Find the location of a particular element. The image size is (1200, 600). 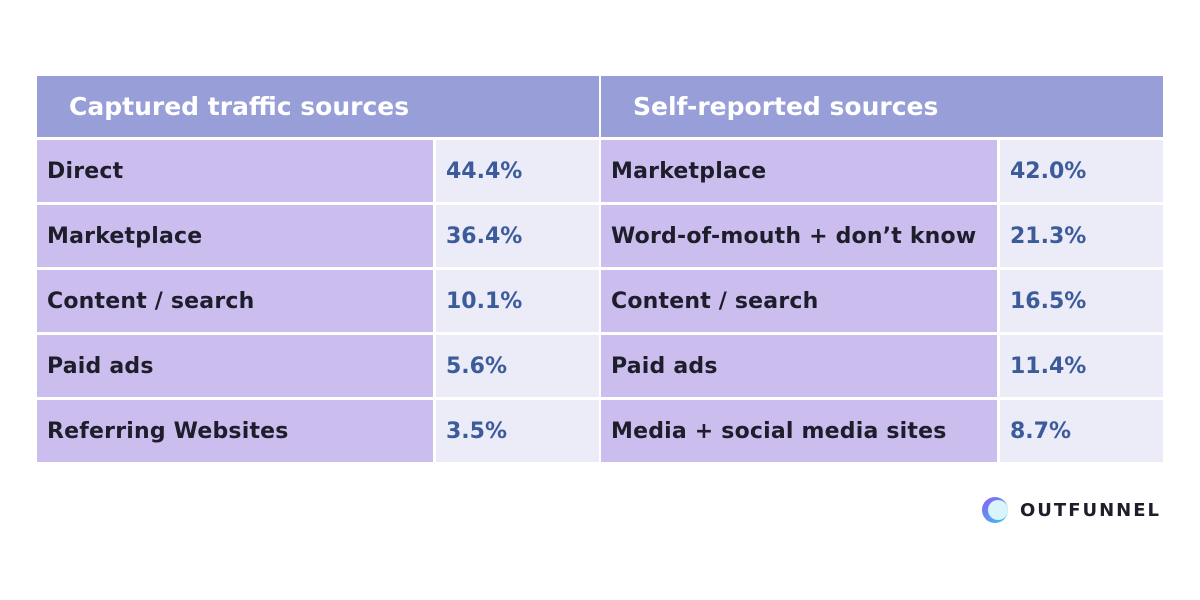

row-value: 44.4% is located at coordinates (517, 171).